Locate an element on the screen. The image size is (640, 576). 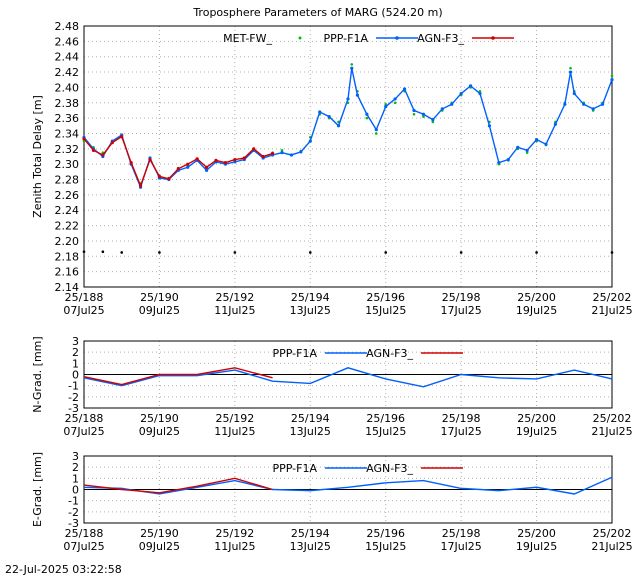
y-tick-label: 2.38 is located at coordinates (67, 103).